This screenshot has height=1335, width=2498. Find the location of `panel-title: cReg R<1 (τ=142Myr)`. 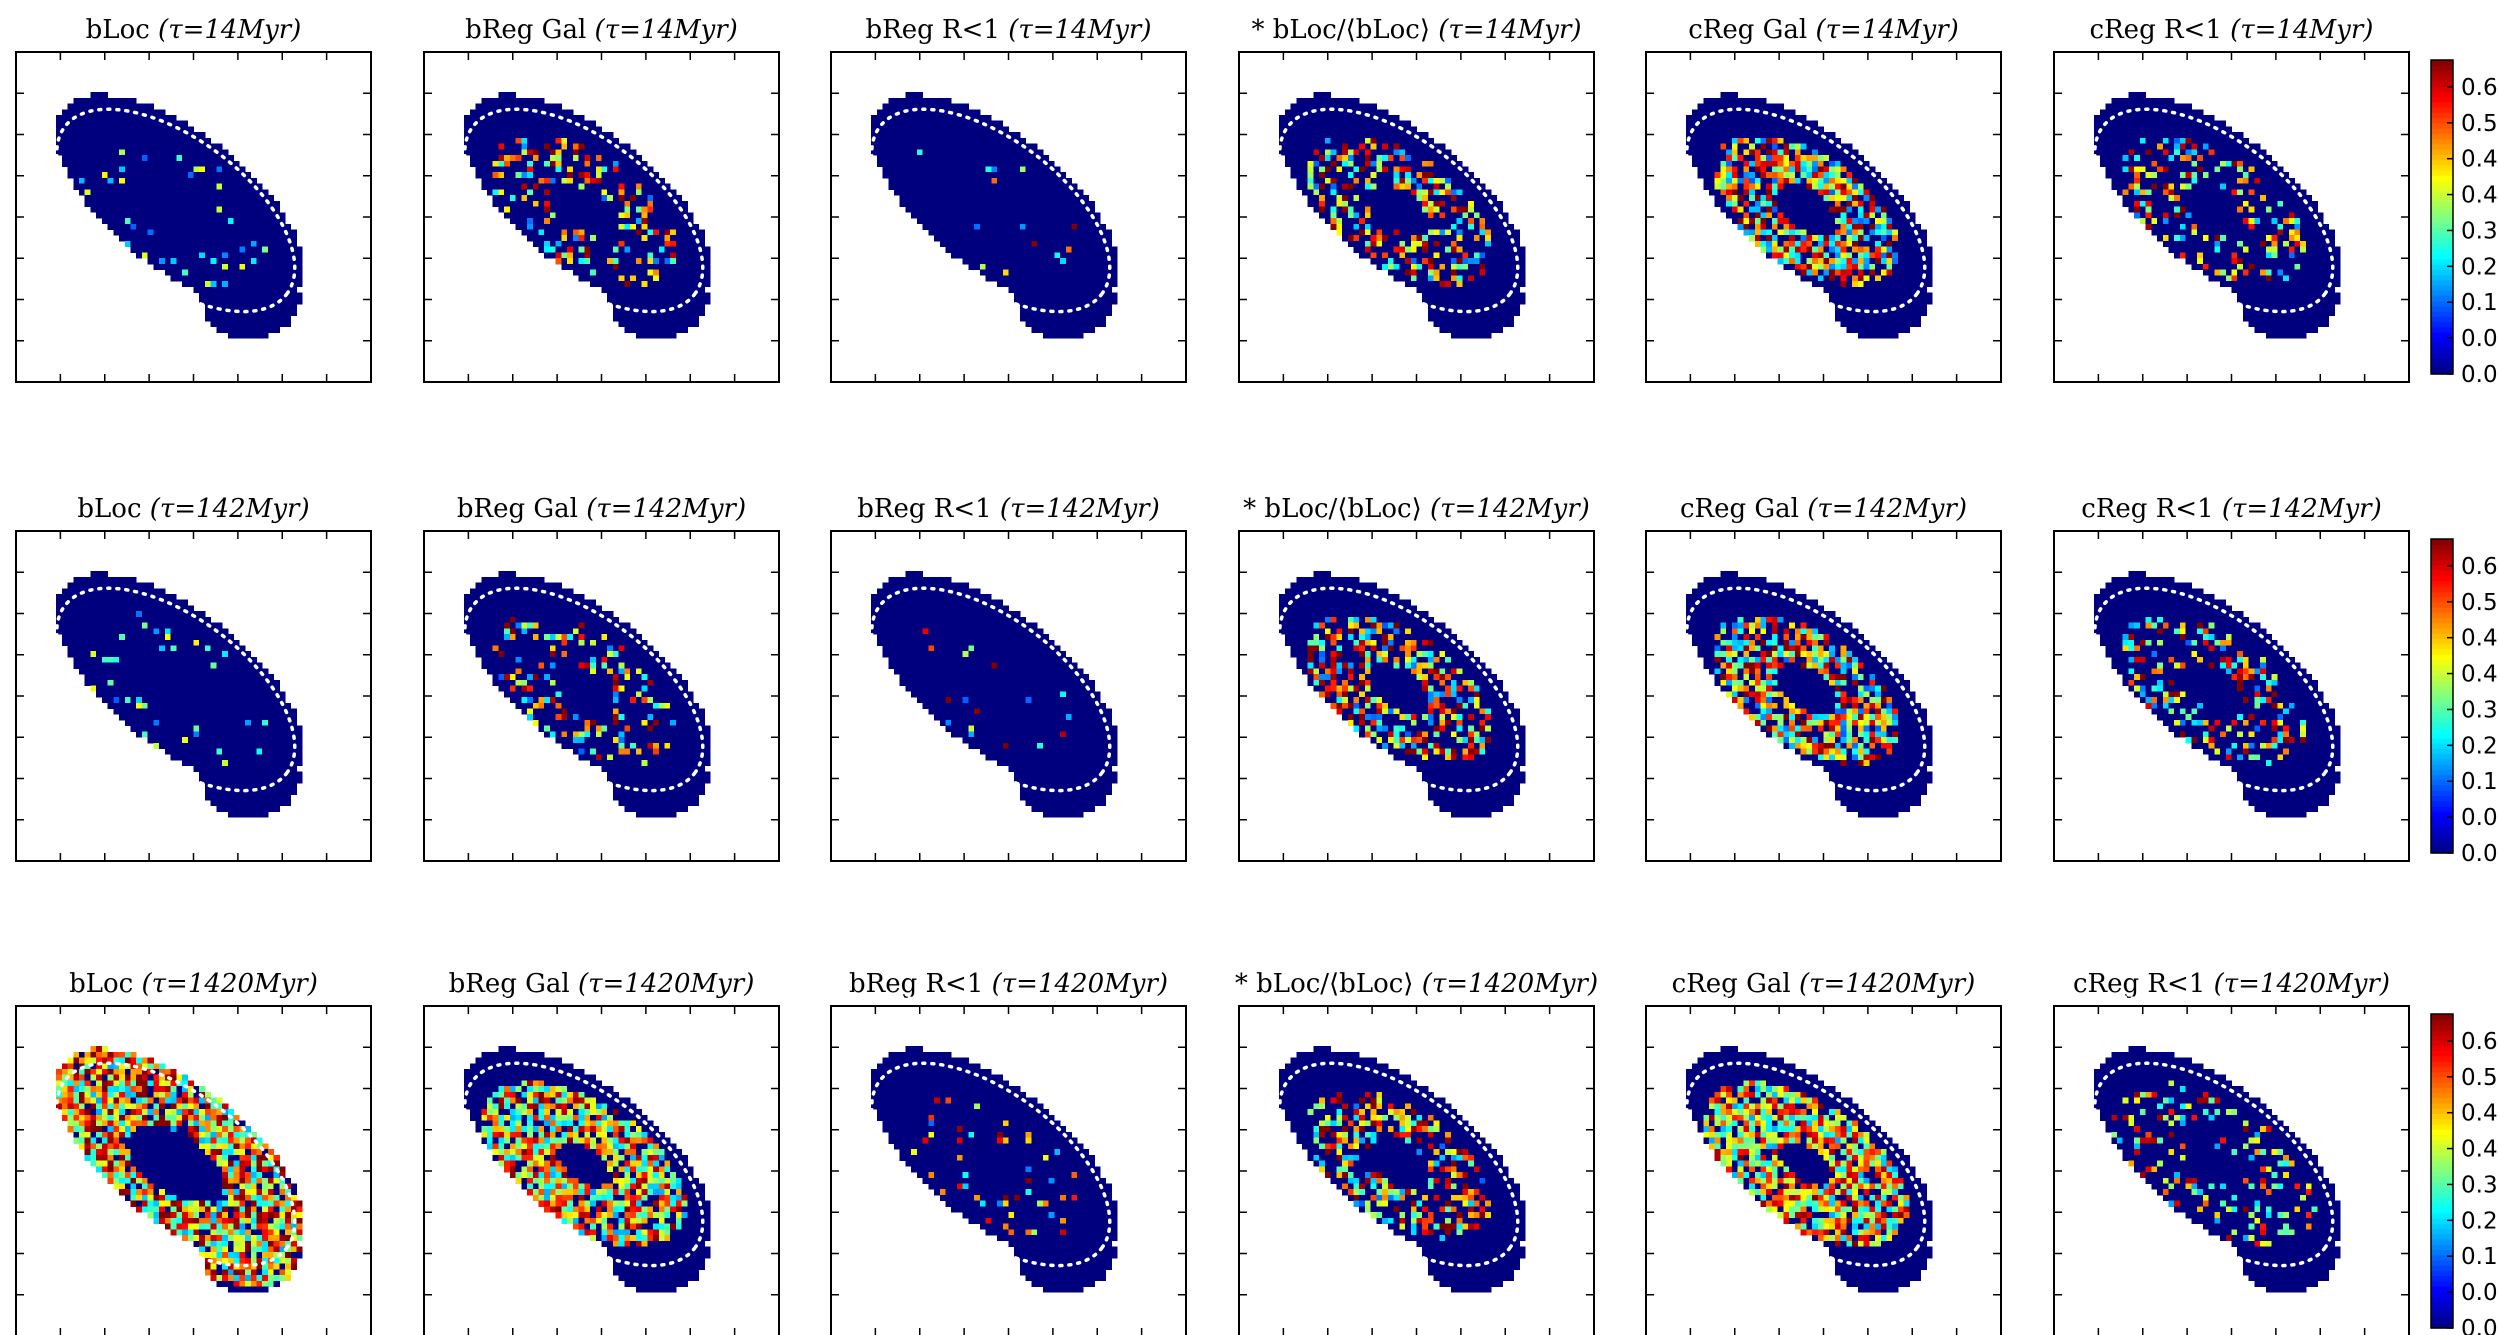

panel-title: cReg R<1 (τ=142Myr) is located at coordinates (2231, 509).